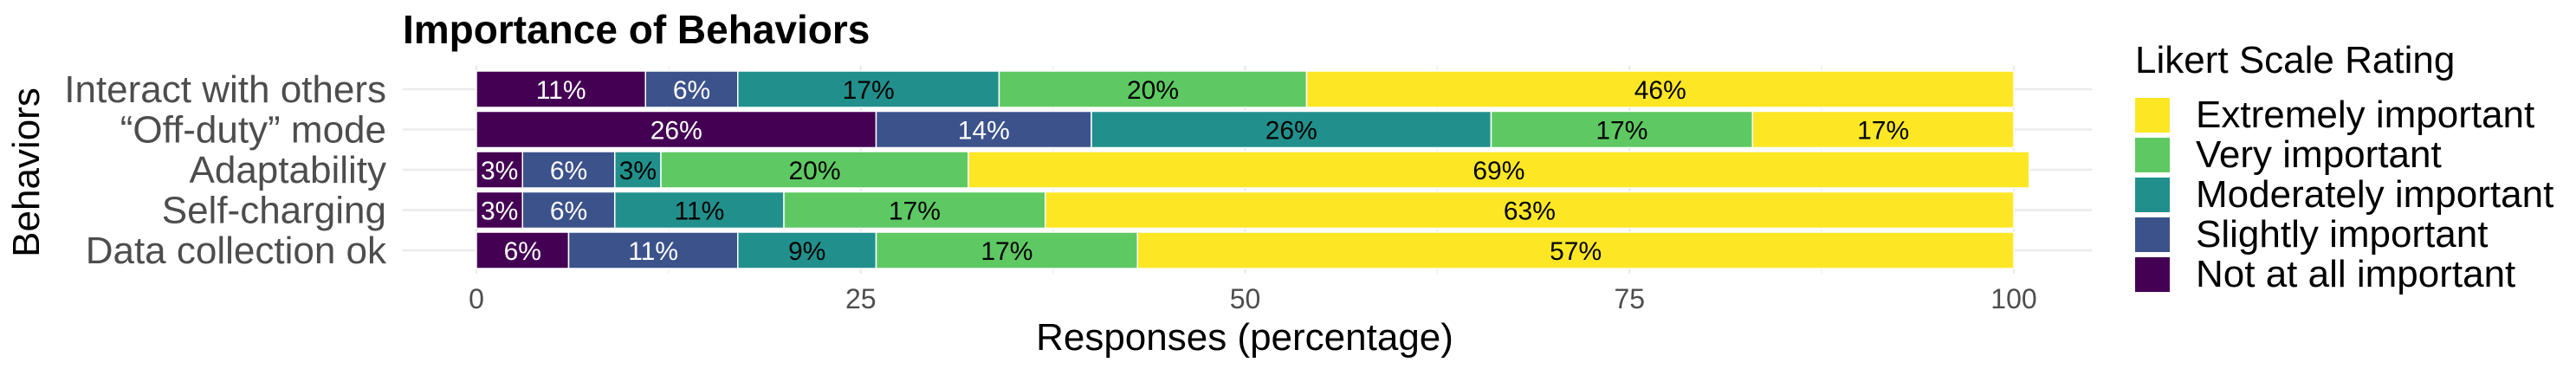 The width and height of the screenshot is (2576, 369). What do you see at coordinates (236, 251) in the screenshot?
I see `category-label: Data collection ok` at bounding box center [236, 251].